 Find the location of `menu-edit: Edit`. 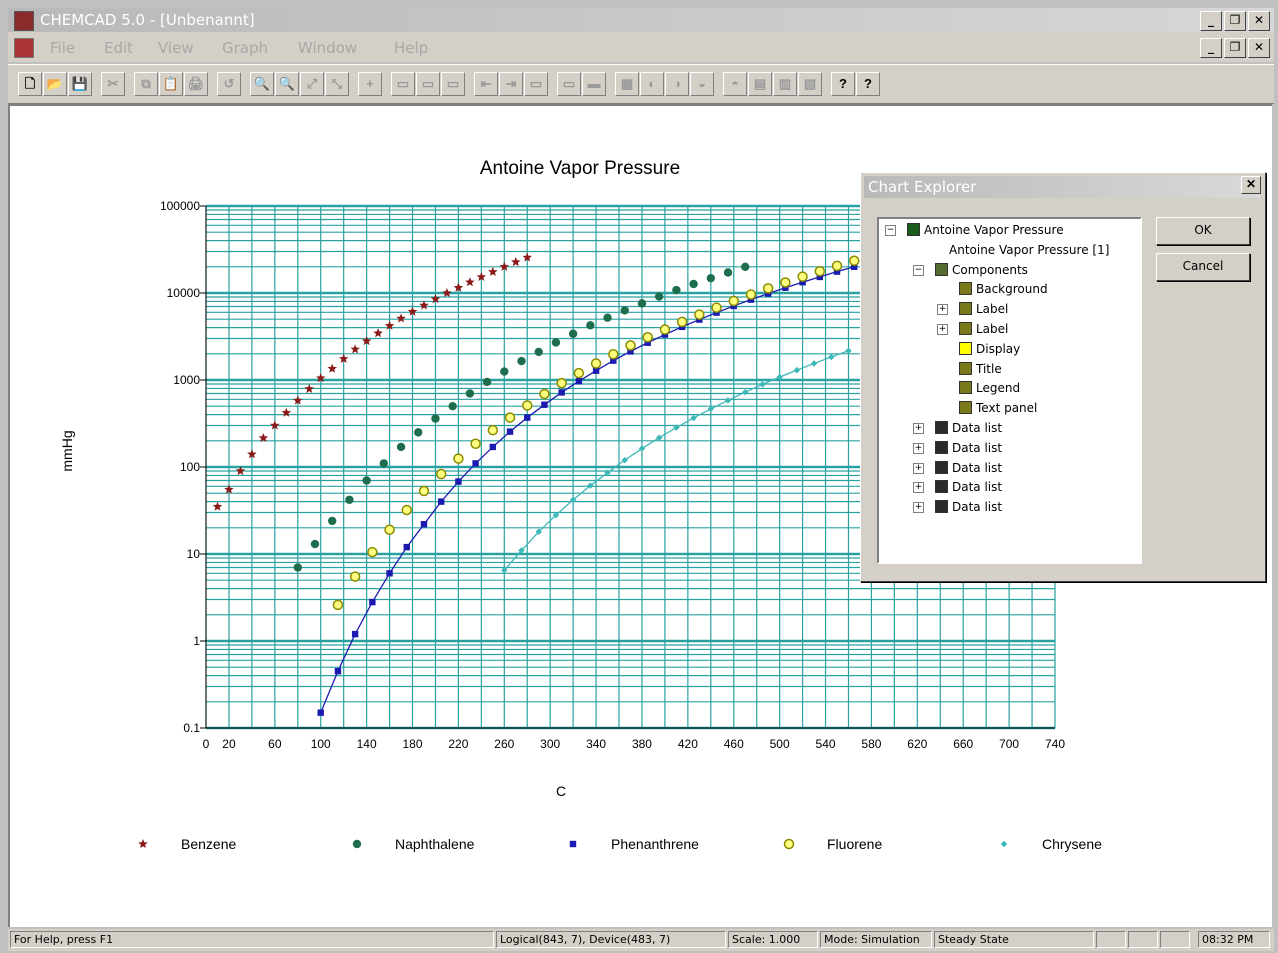

menu-edit: Edit is located at coordinates (119, 48).